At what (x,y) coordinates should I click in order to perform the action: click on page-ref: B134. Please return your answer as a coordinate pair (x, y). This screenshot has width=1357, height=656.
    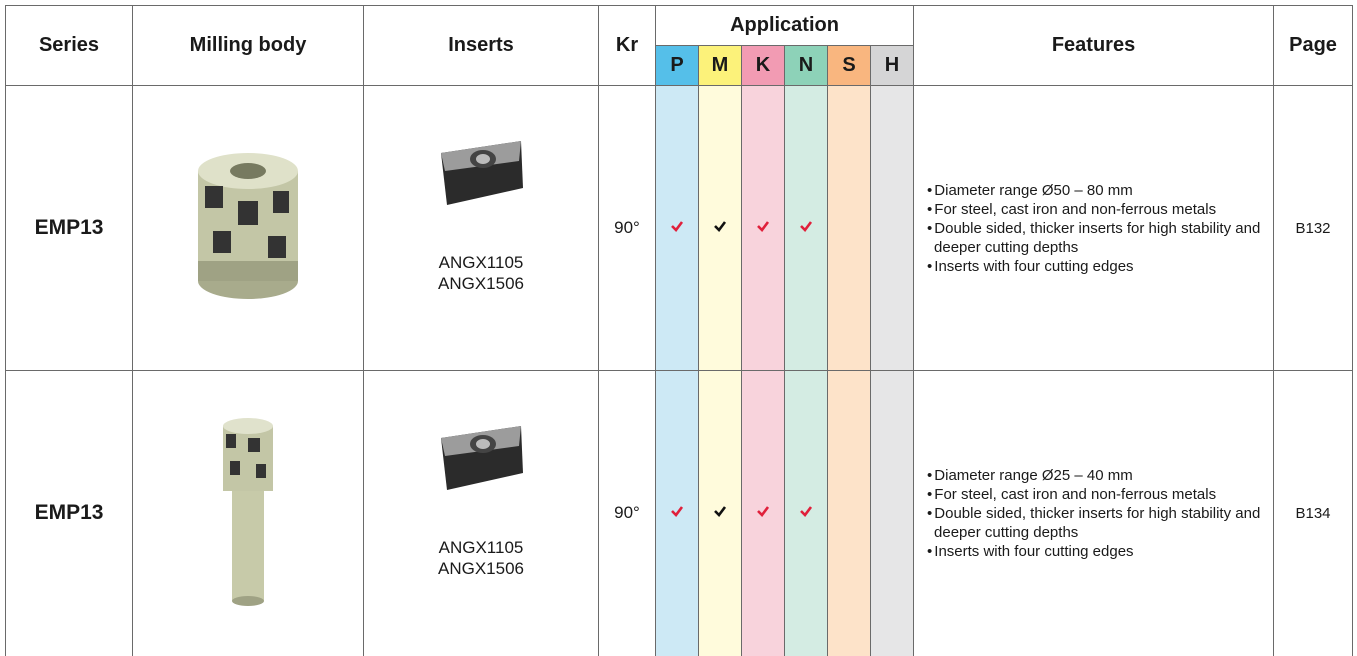
    Looking at the image, I should click on (1313, 513).